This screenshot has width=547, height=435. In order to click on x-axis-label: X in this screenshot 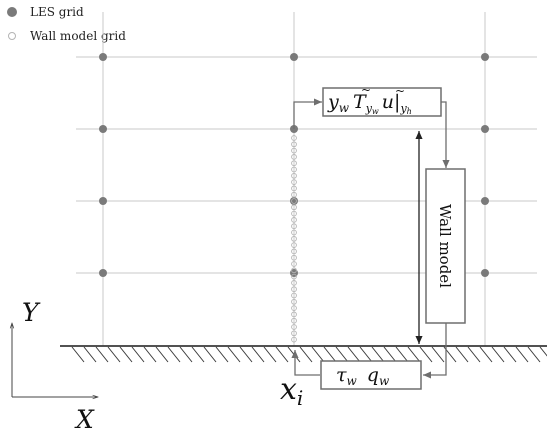, I will do `click(84, 419)`.